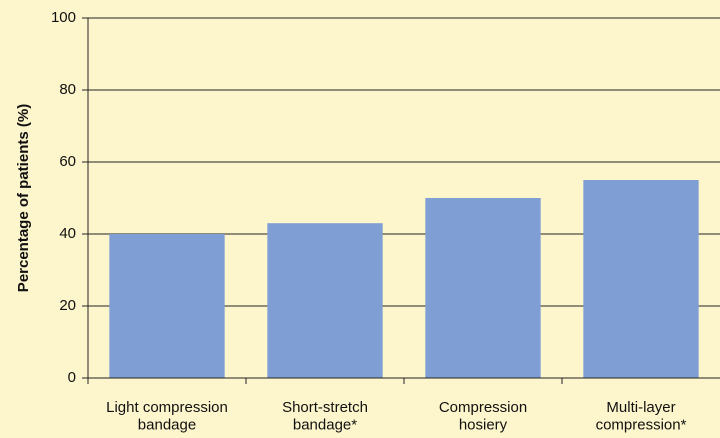  Describe the element at coordinates (67, 305) in the screenshot. I see `y-tick-label: 20` at that location.